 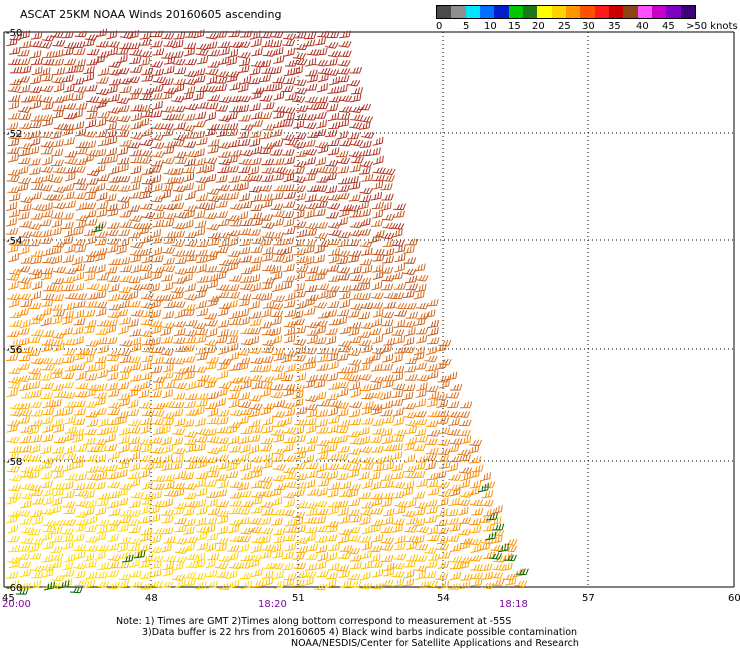 I want to click on legend-swatch, so click(x=630, y=12).